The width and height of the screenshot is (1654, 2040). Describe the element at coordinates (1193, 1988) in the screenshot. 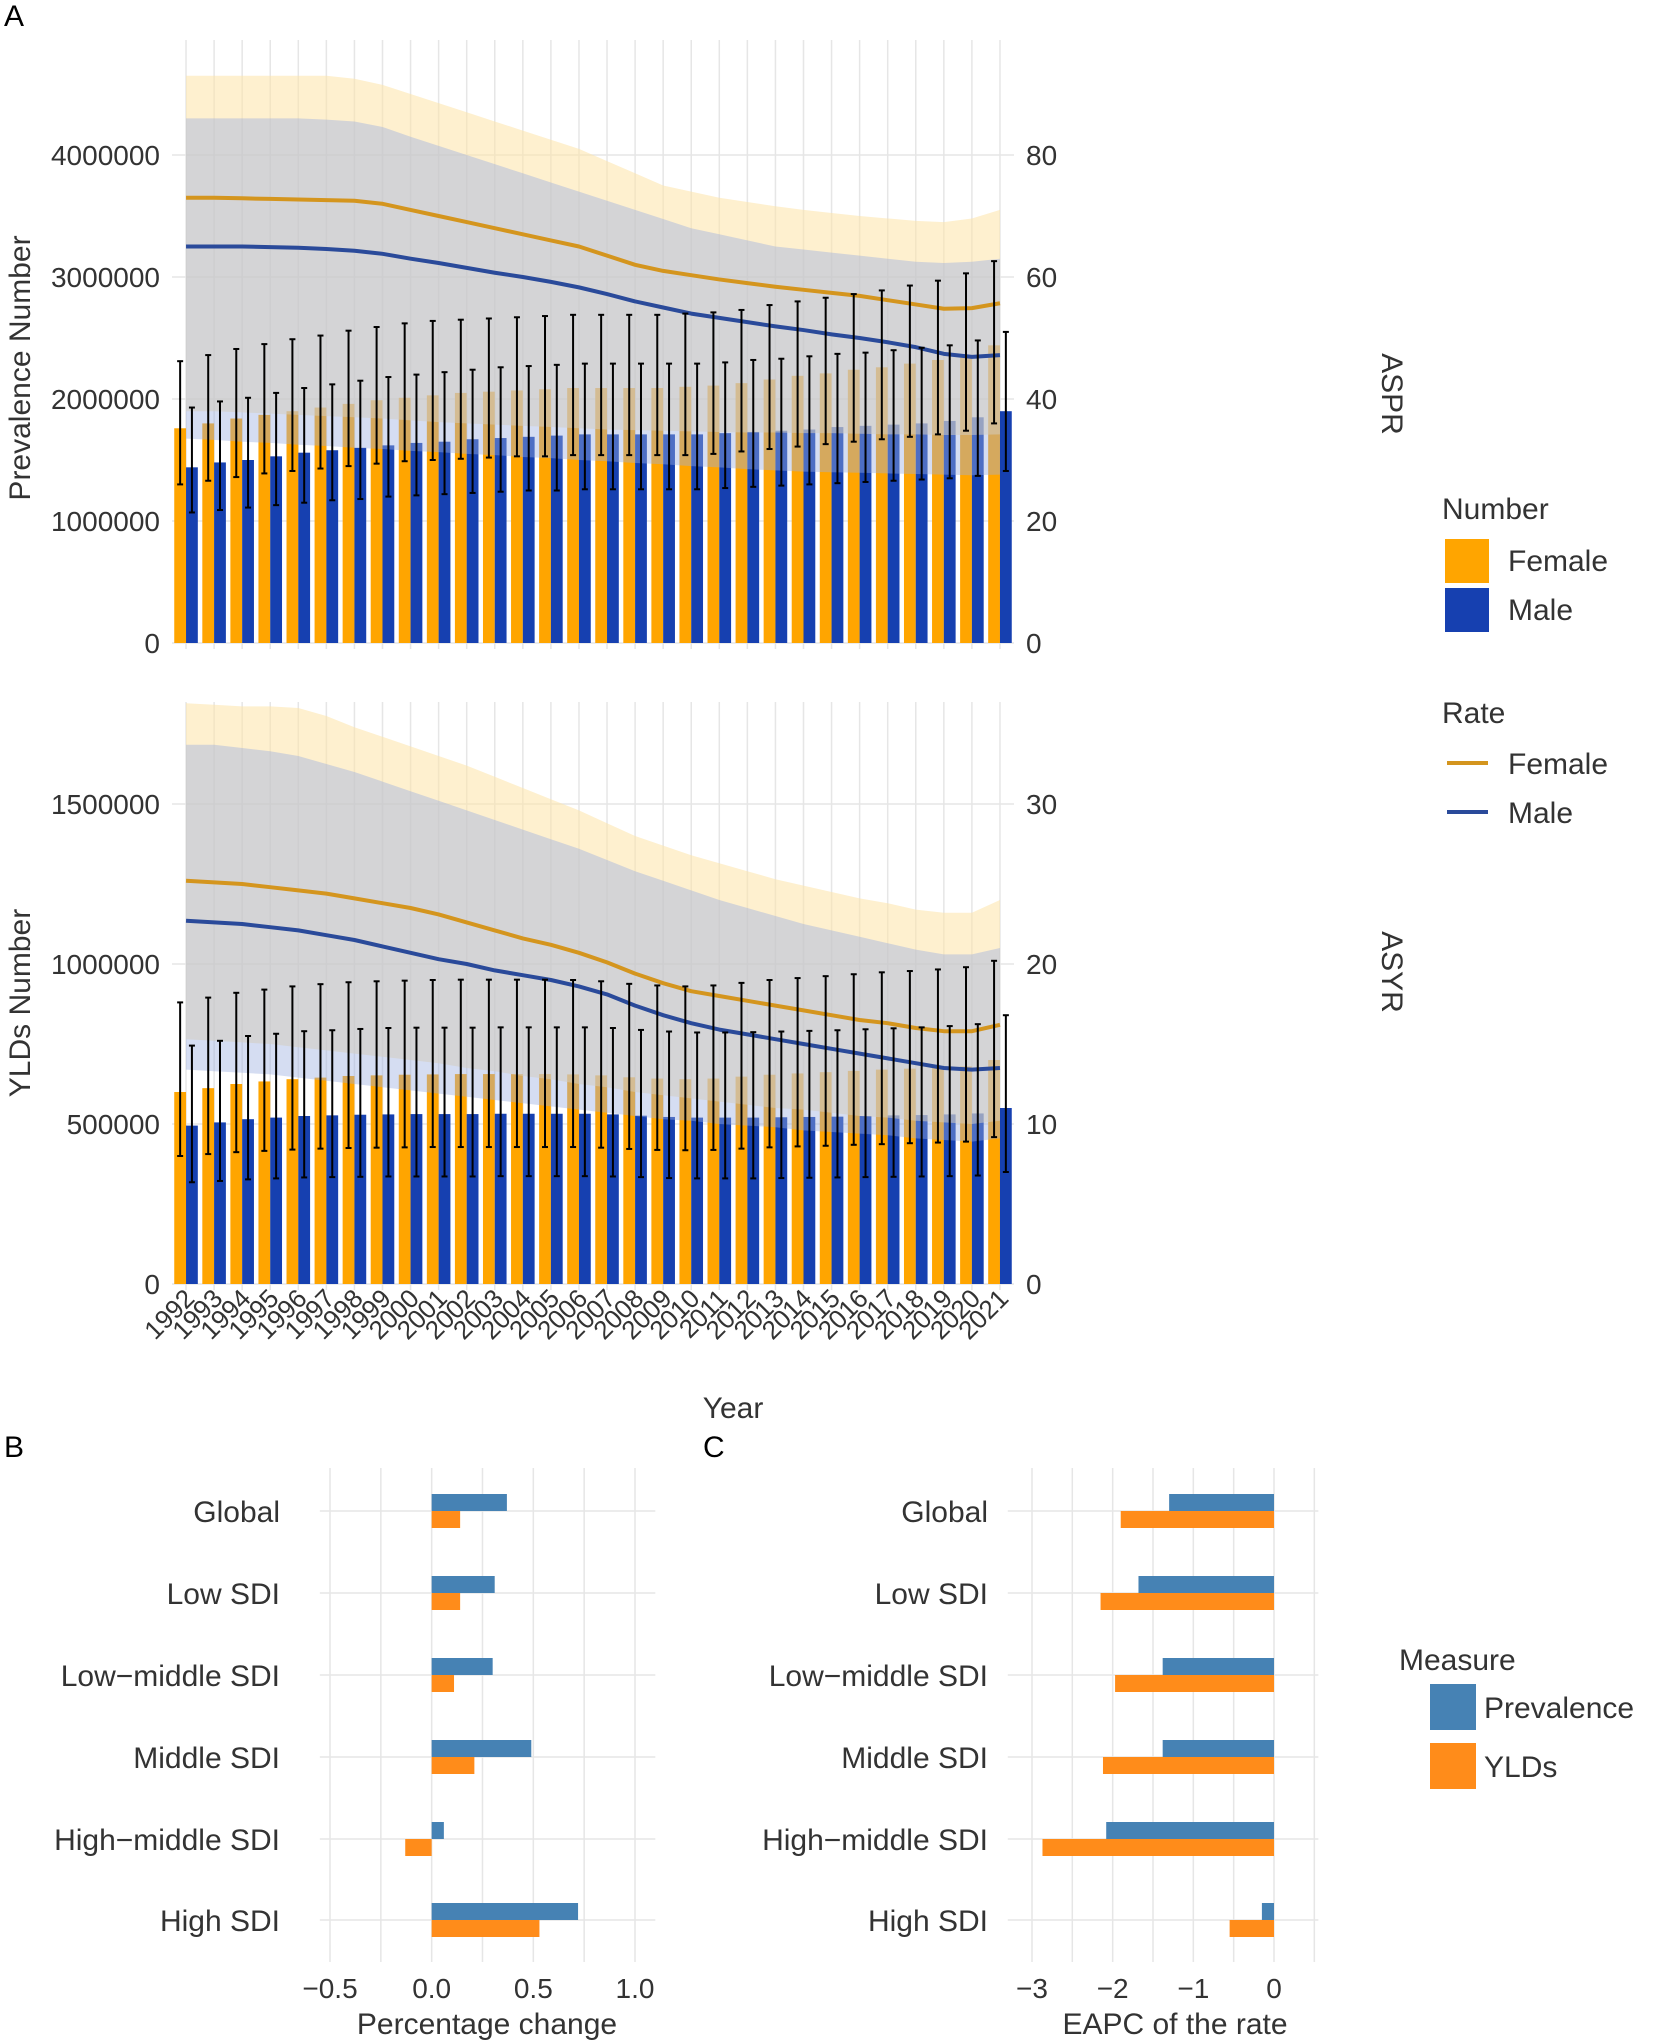

I see `x-tick-label: −1` at that location.